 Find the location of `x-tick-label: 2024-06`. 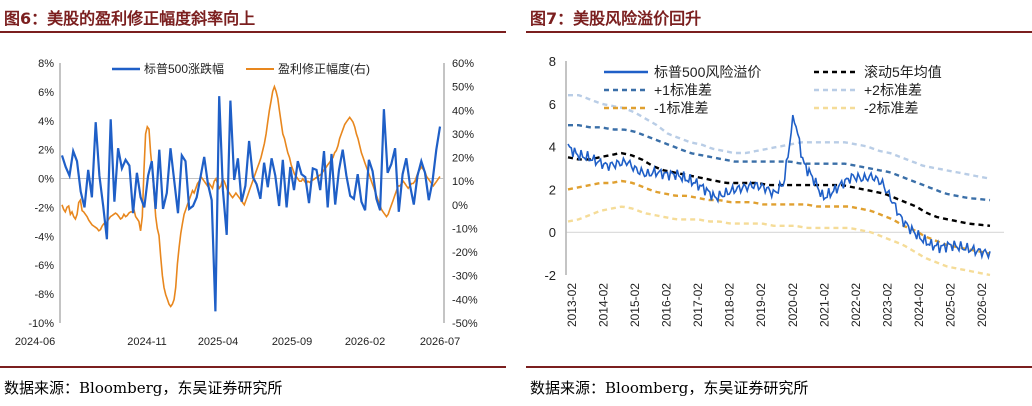

x-tick-label: 2024-06 is located at coordinates (35, 342).